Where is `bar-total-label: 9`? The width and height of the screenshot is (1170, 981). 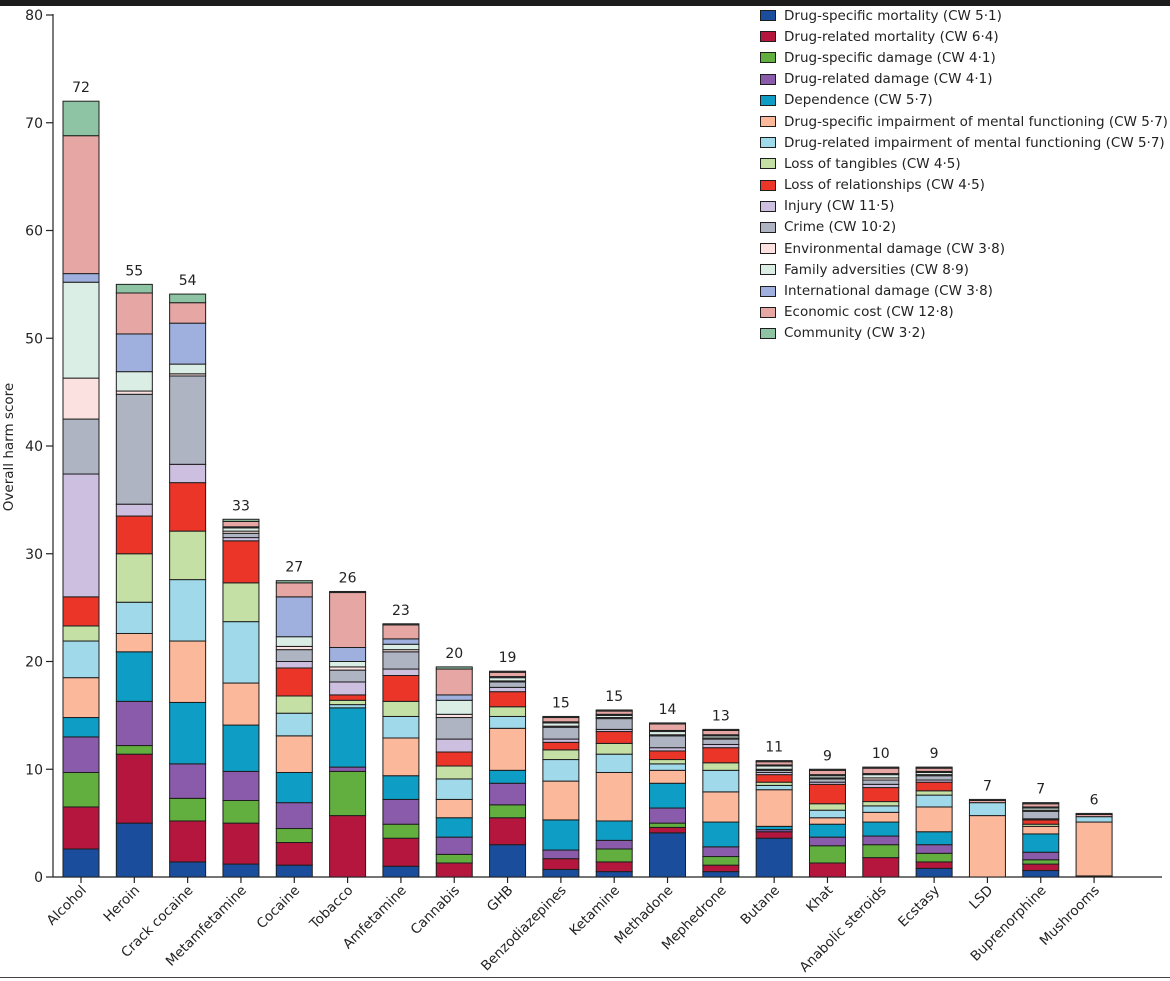 bar-total-label: 9 is located at coordinates (934, 754).